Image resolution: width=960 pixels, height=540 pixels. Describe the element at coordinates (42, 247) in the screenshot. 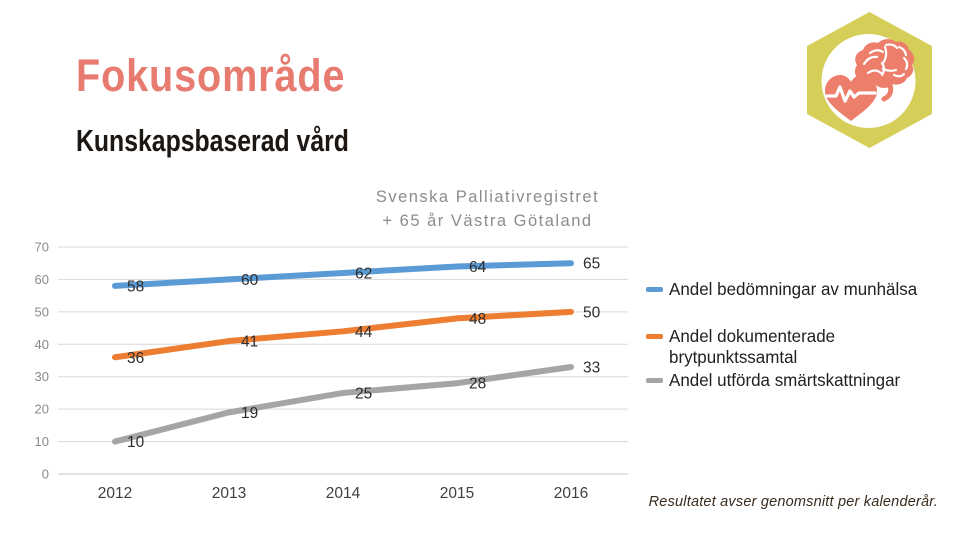

I see `y-axis-tick-label: 70` at that location.